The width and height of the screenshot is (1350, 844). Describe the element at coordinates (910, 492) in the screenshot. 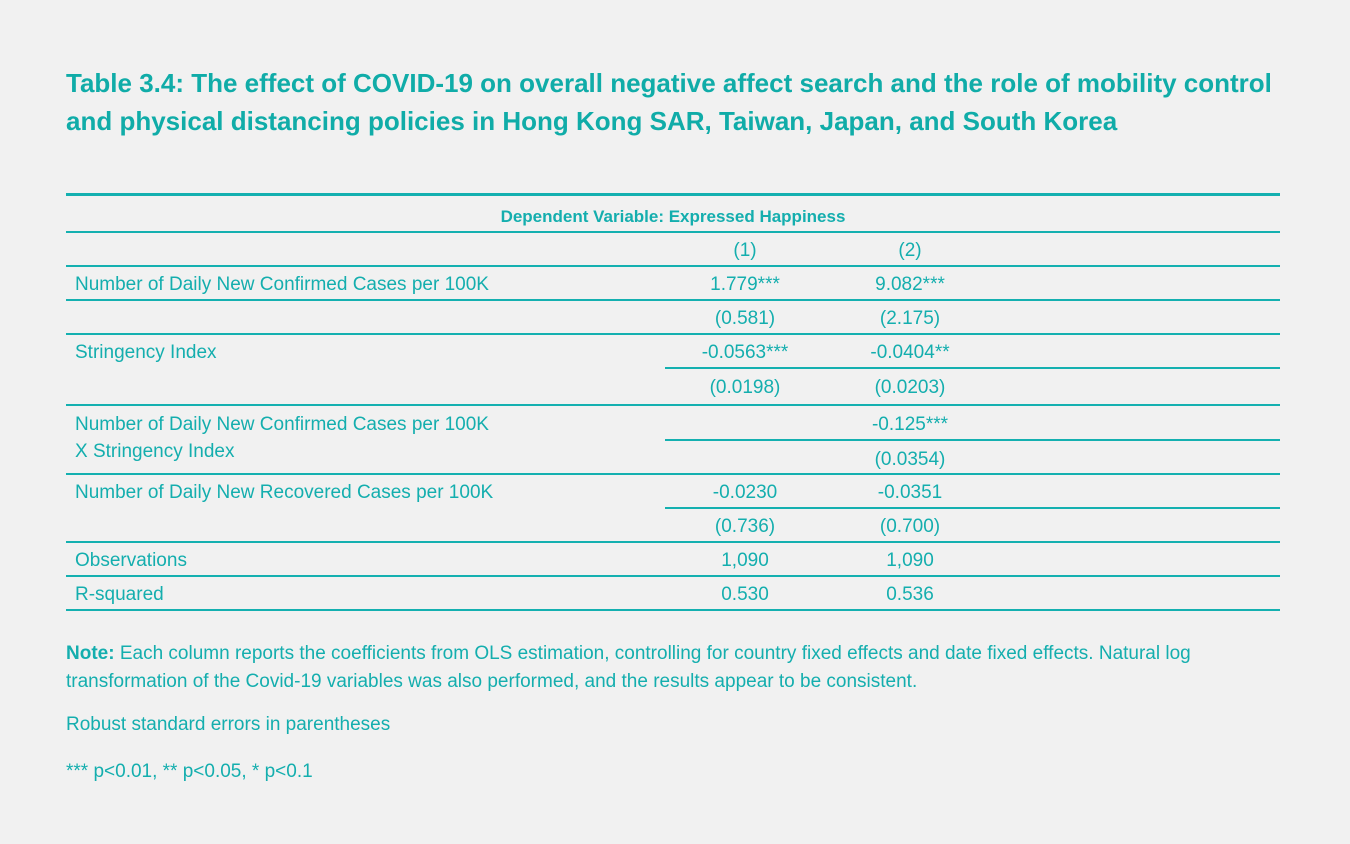

I see `cell-coef: -0.0351` at that location.